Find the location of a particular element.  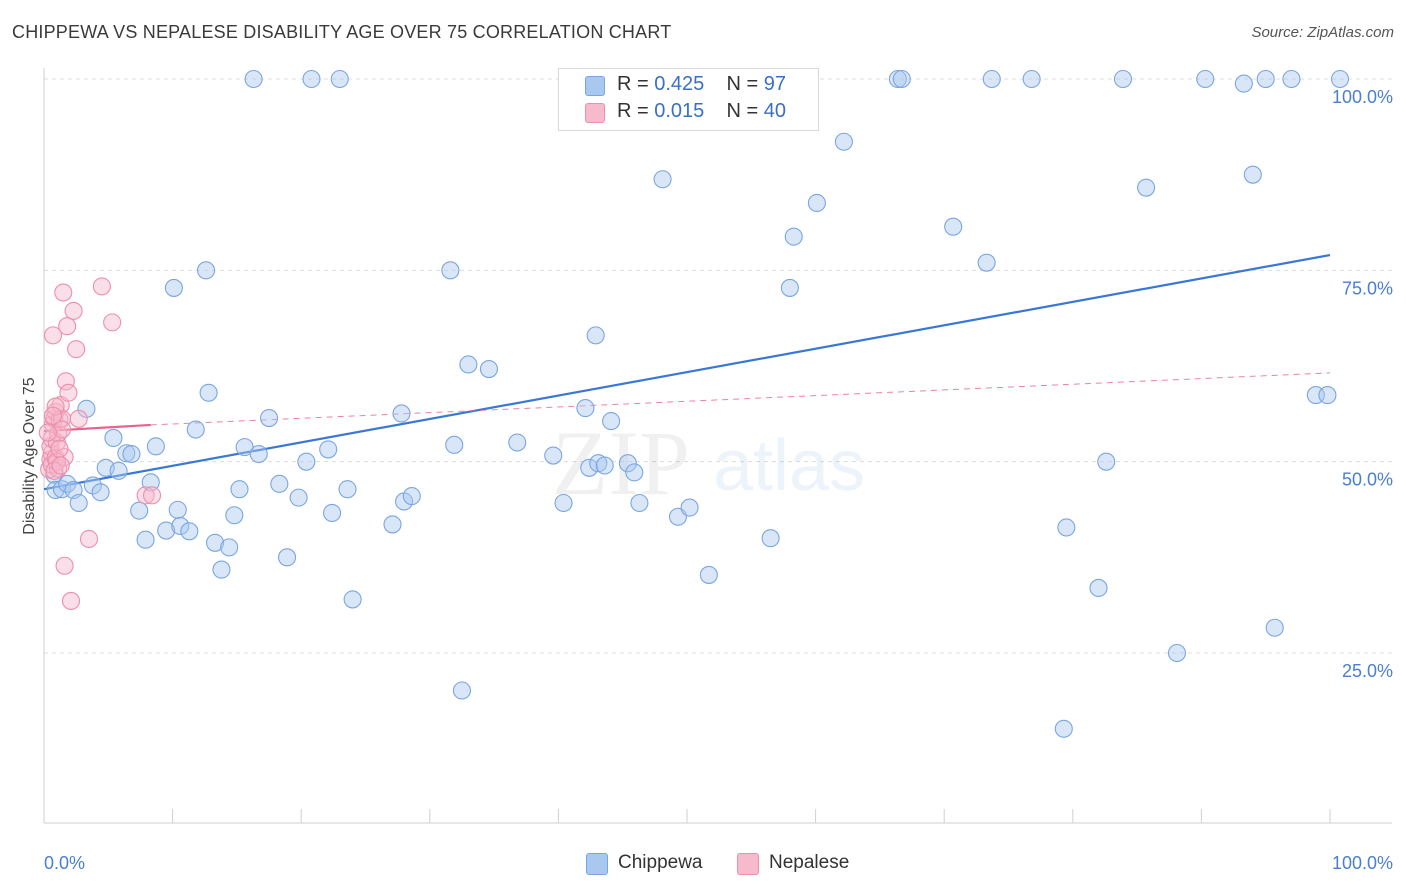

legend: R = 0.425 N = 97 R = 0.015 N = 40 is located at coordinates (688, 99).